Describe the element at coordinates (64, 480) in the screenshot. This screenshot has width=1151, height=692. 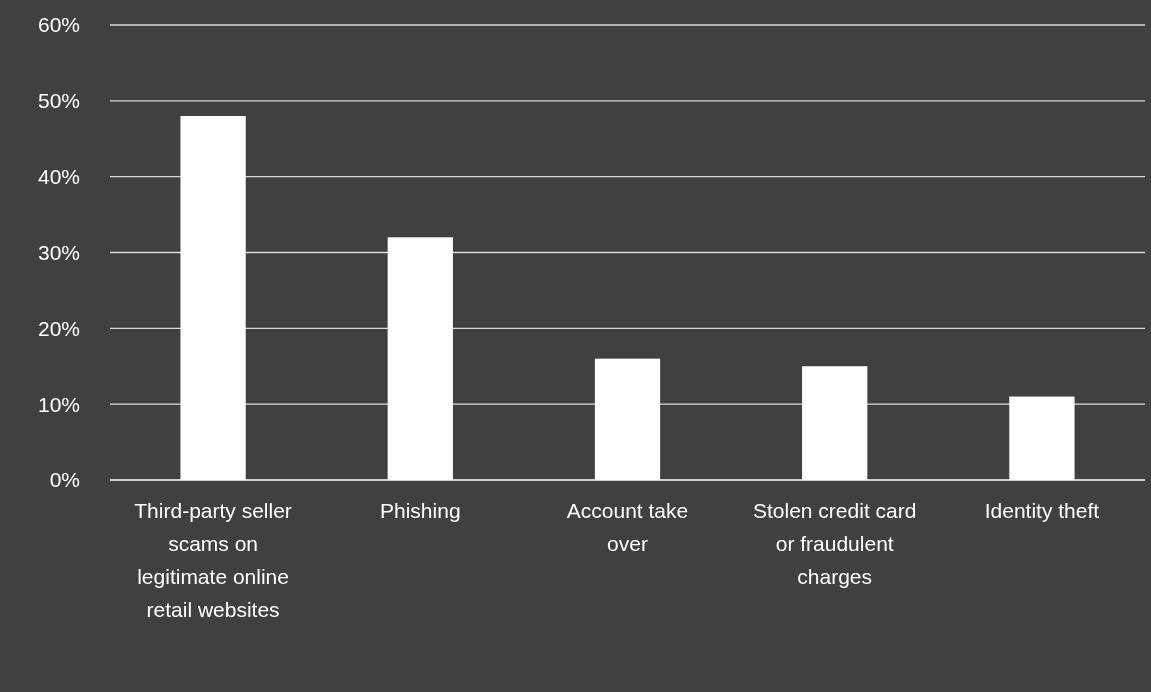
I see `y-tick-label: 0%` at that location.